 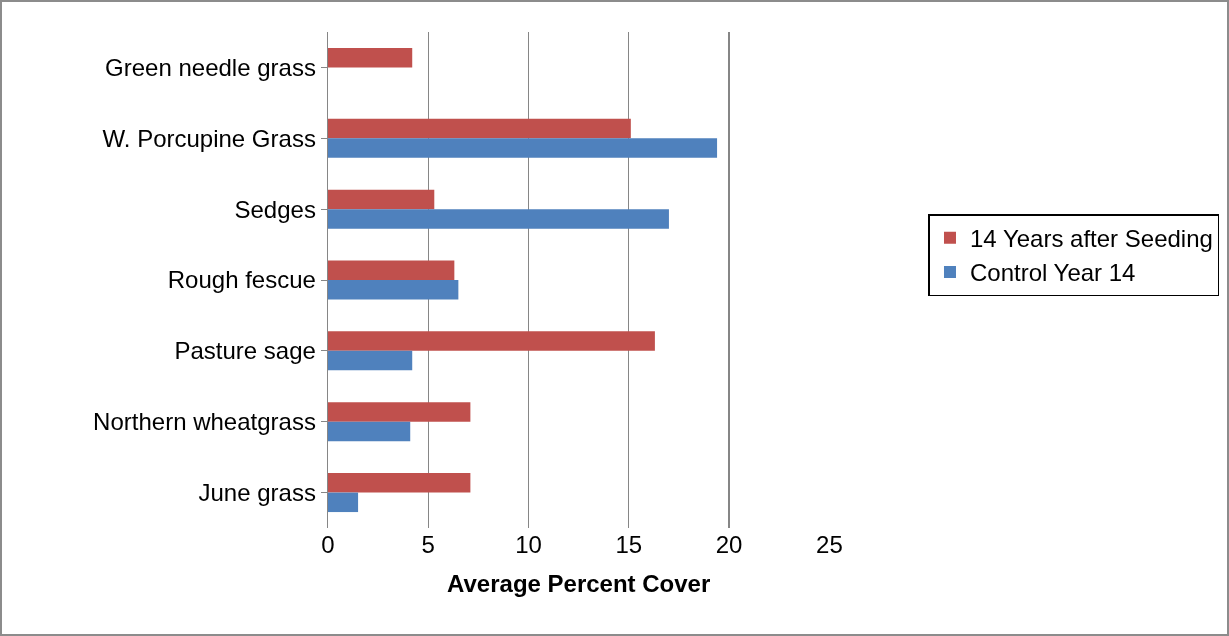 I want to click on x-tick-label: 0, so click(x=328, y=544).